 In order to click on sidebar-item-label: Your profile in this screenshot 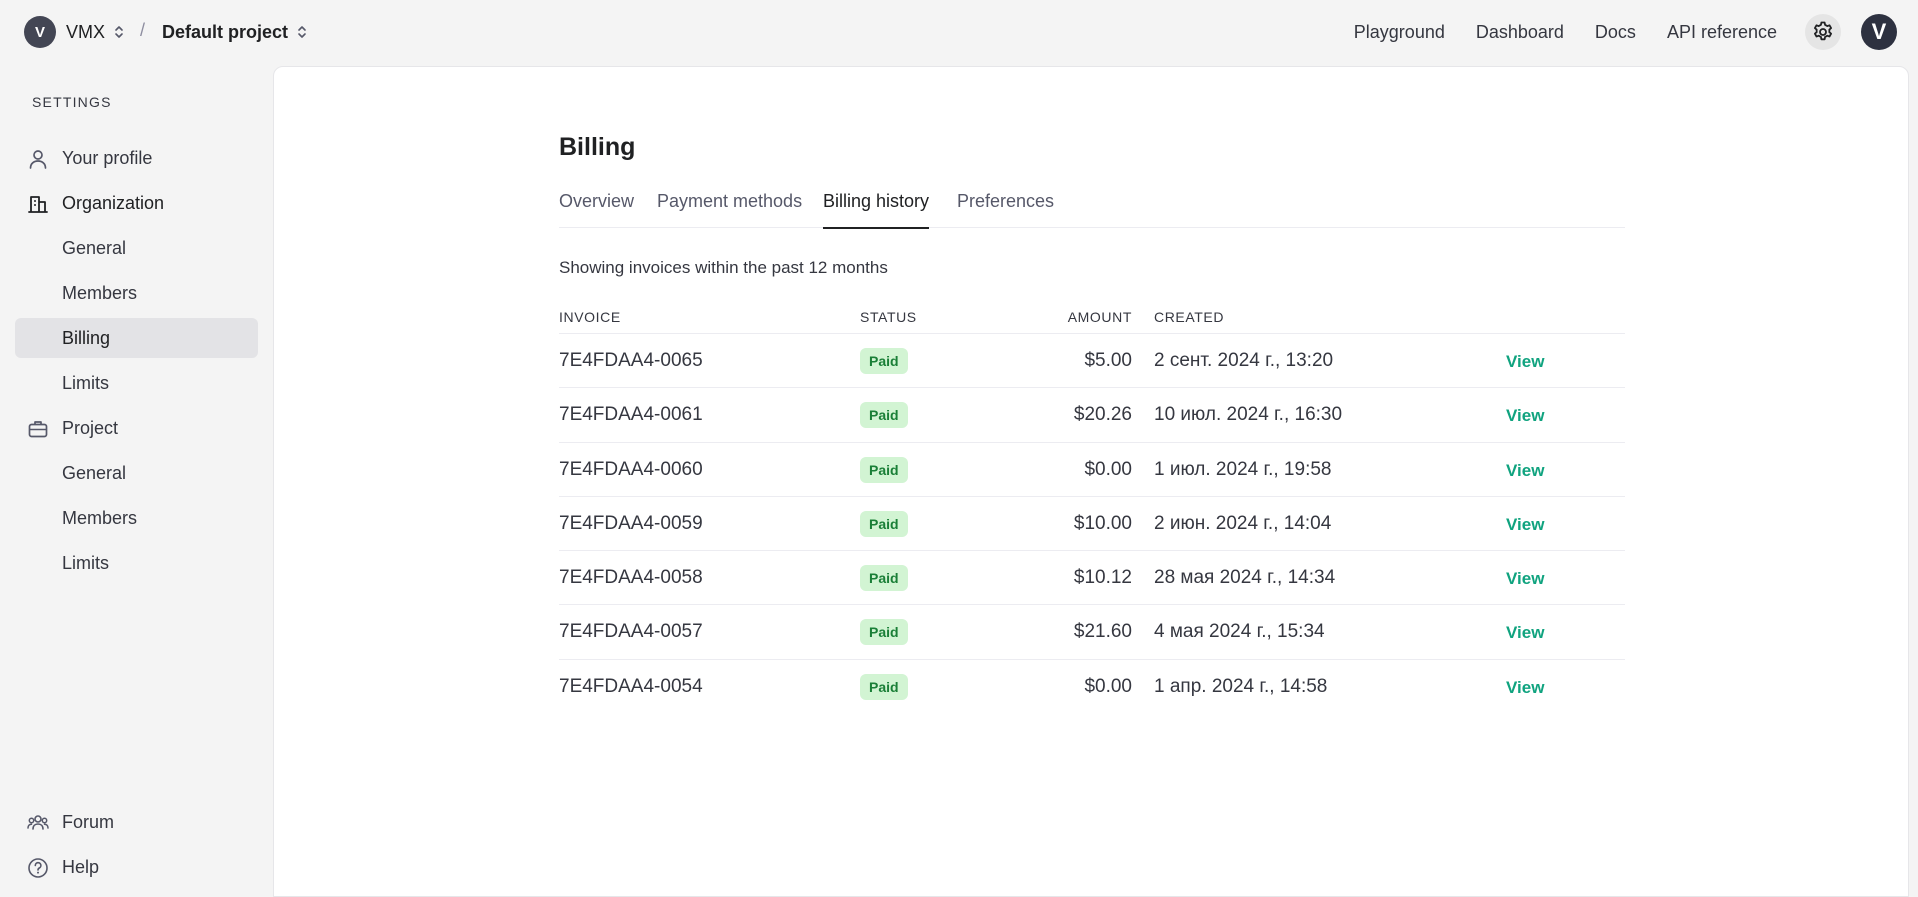, I will do `click(107, 157)`.